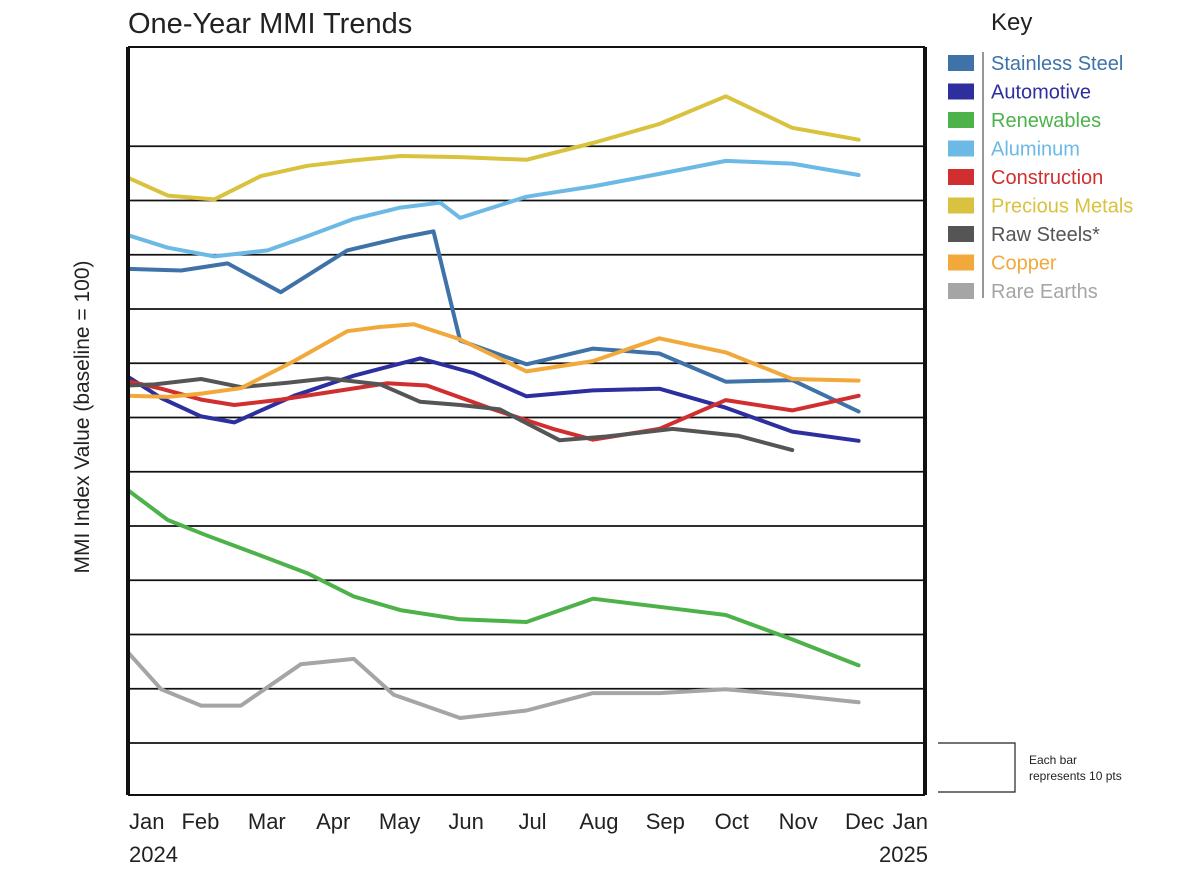  I want to click on legend-label-copper: Copper, so click(1024, 264).